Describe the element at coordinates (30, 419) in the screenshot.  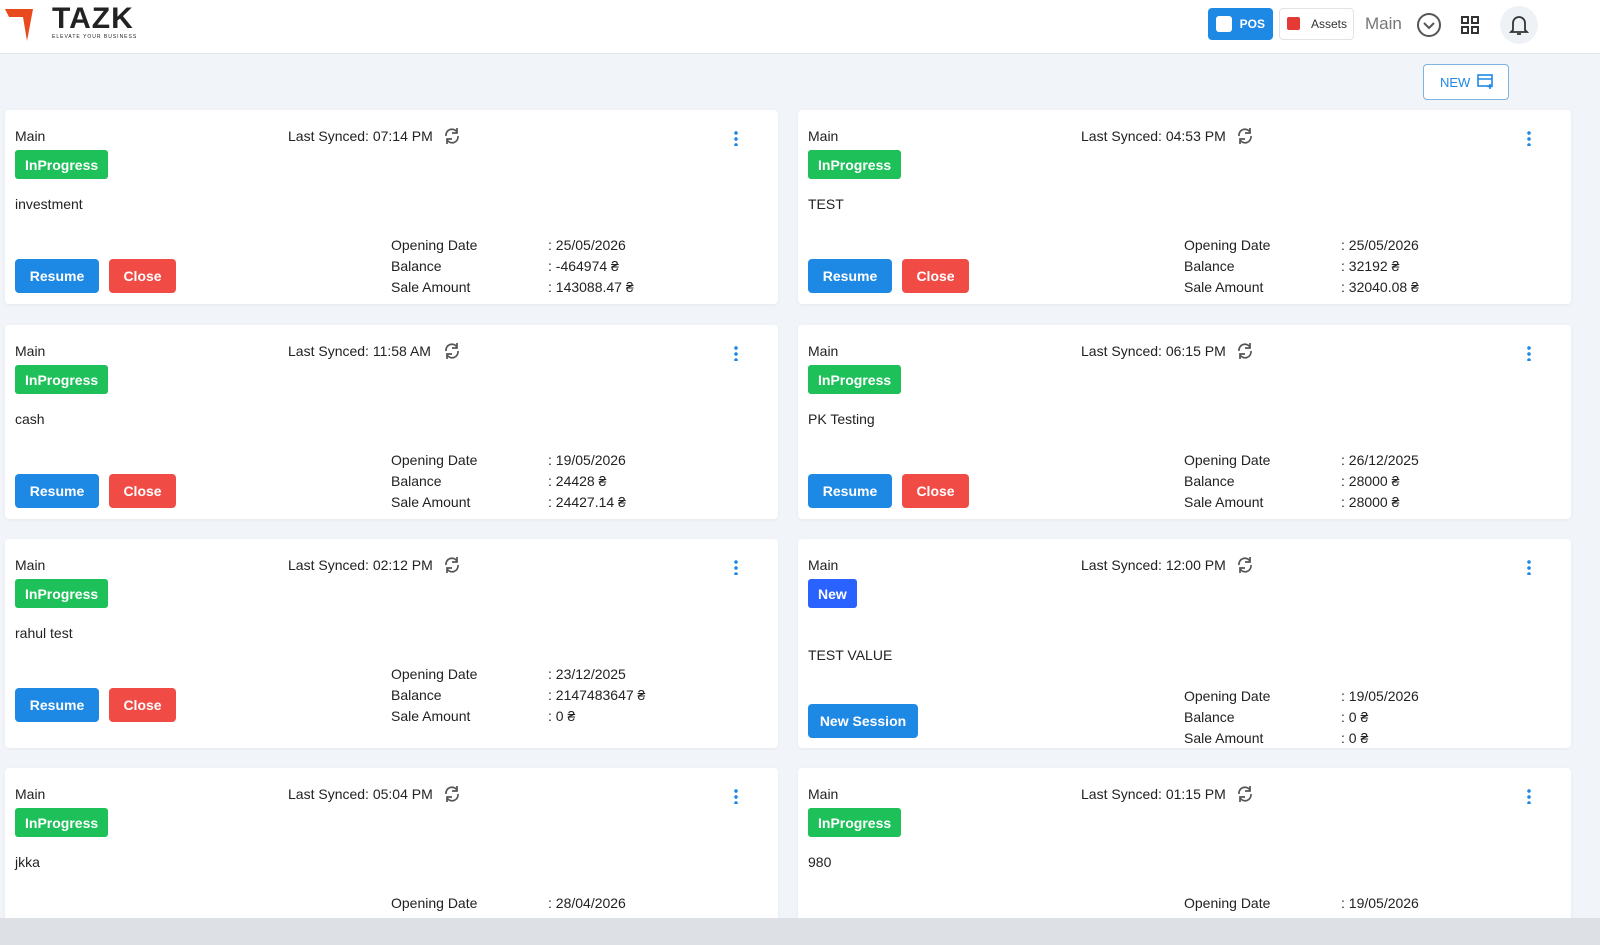
I see `session-name: cash` at that location.